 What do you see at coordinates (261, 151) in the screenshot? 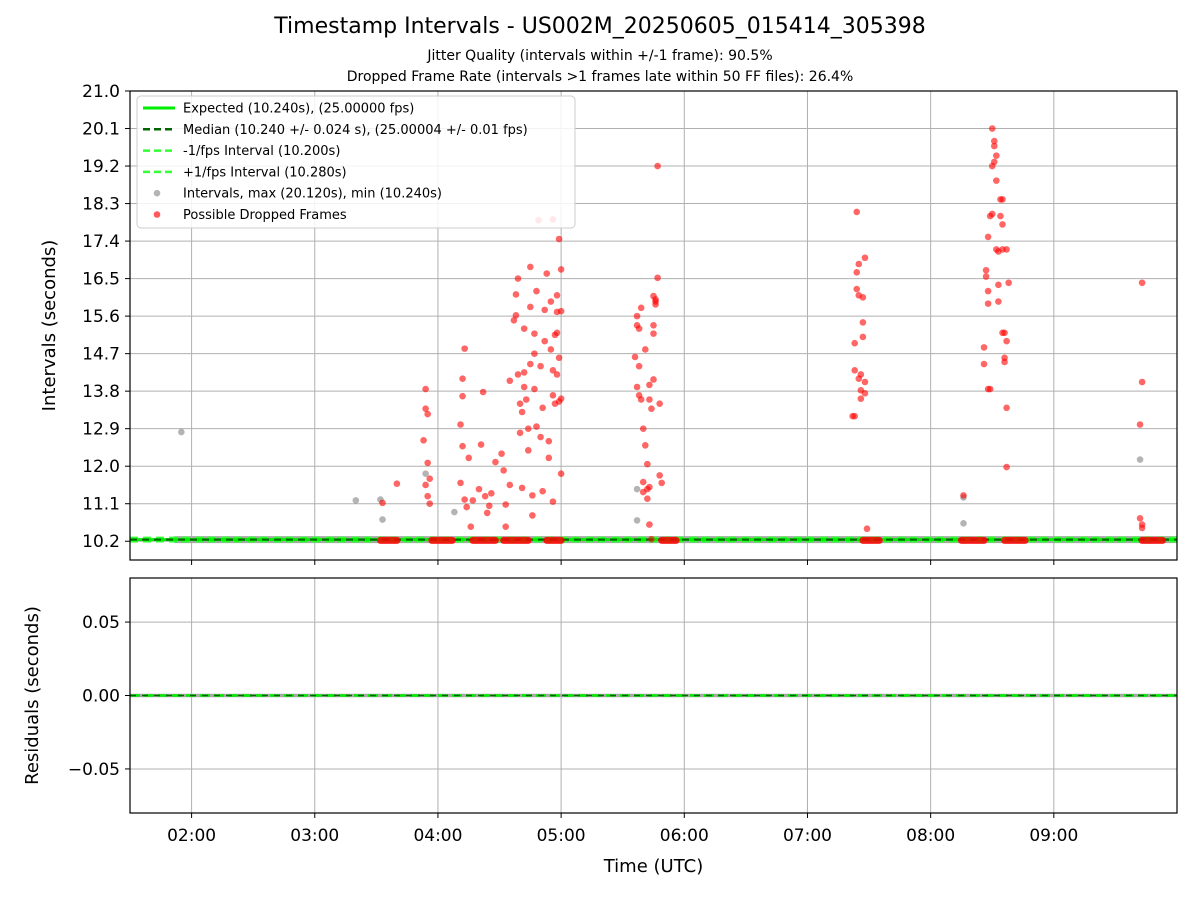
I see `legend-label-2: -1/fps Interval (10.200s)` at bounding box center [261, 151].